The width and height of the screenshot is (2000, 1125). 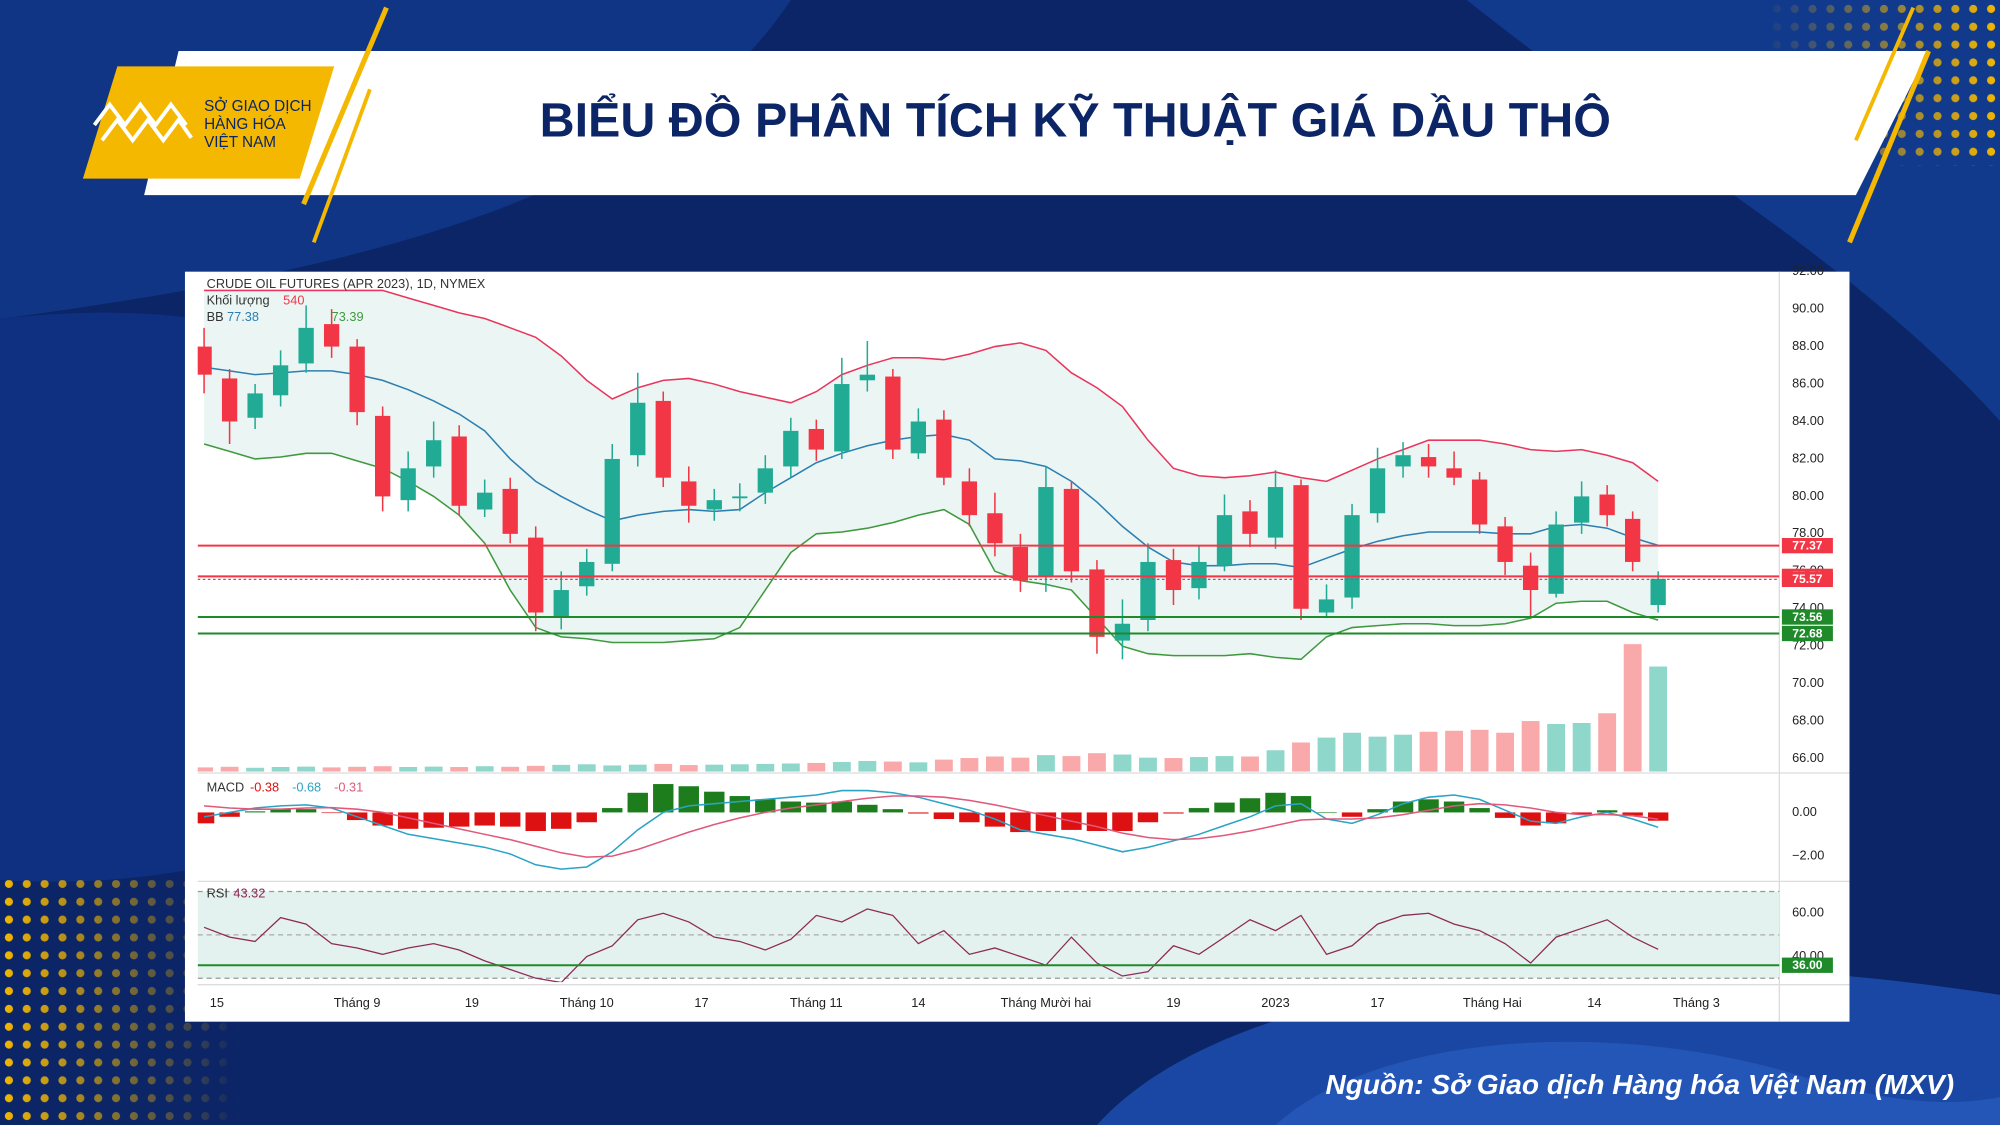 I want to click on level-label: 72.68, so click(x=1807, y=633).